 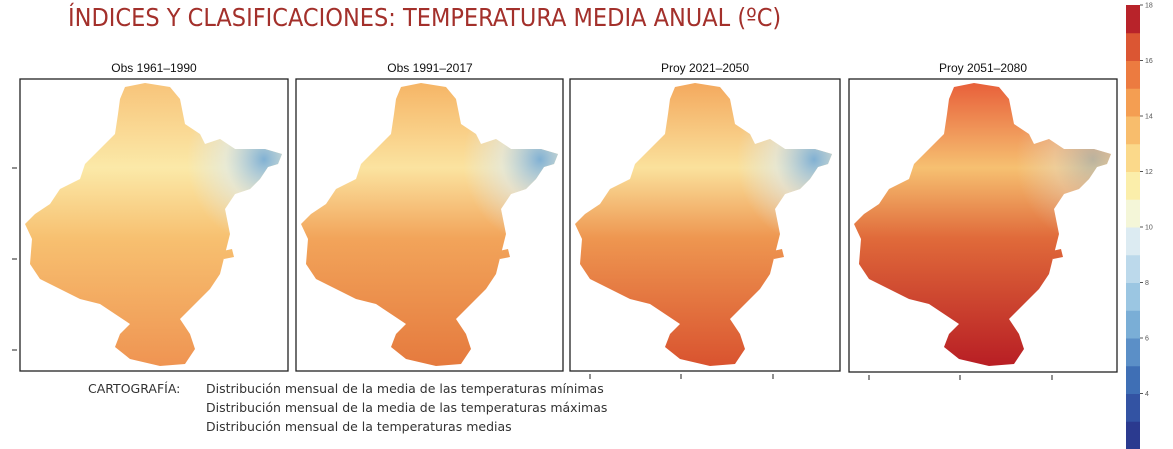 I want to click on colorbar-tick-label: 8, so click(x=1147, y=283).